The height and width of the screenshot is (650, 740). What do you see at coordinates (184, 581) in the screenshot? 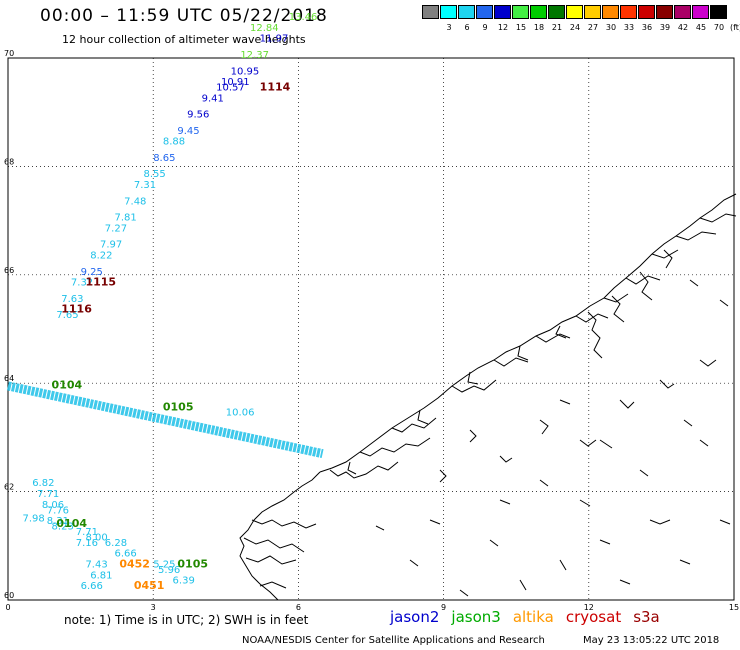
I see `wave-height-label: 6.39` at bounding box center [184, 581].